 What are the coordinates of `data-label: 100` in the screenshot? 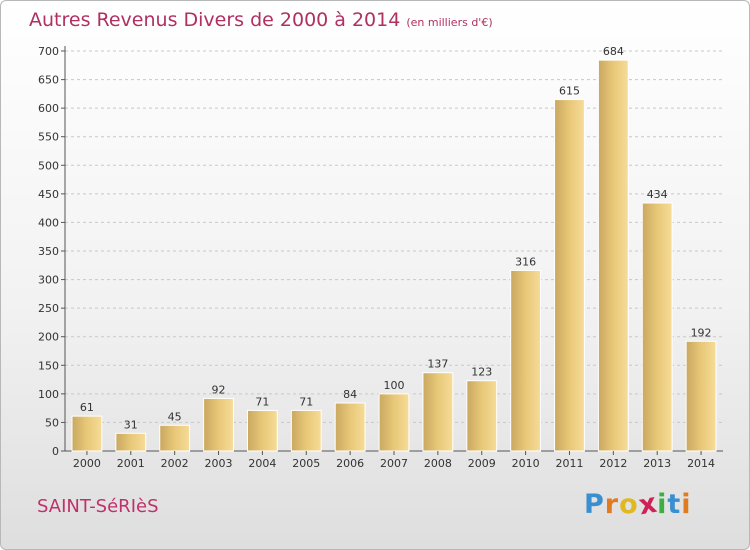 It's located at (394, 385).